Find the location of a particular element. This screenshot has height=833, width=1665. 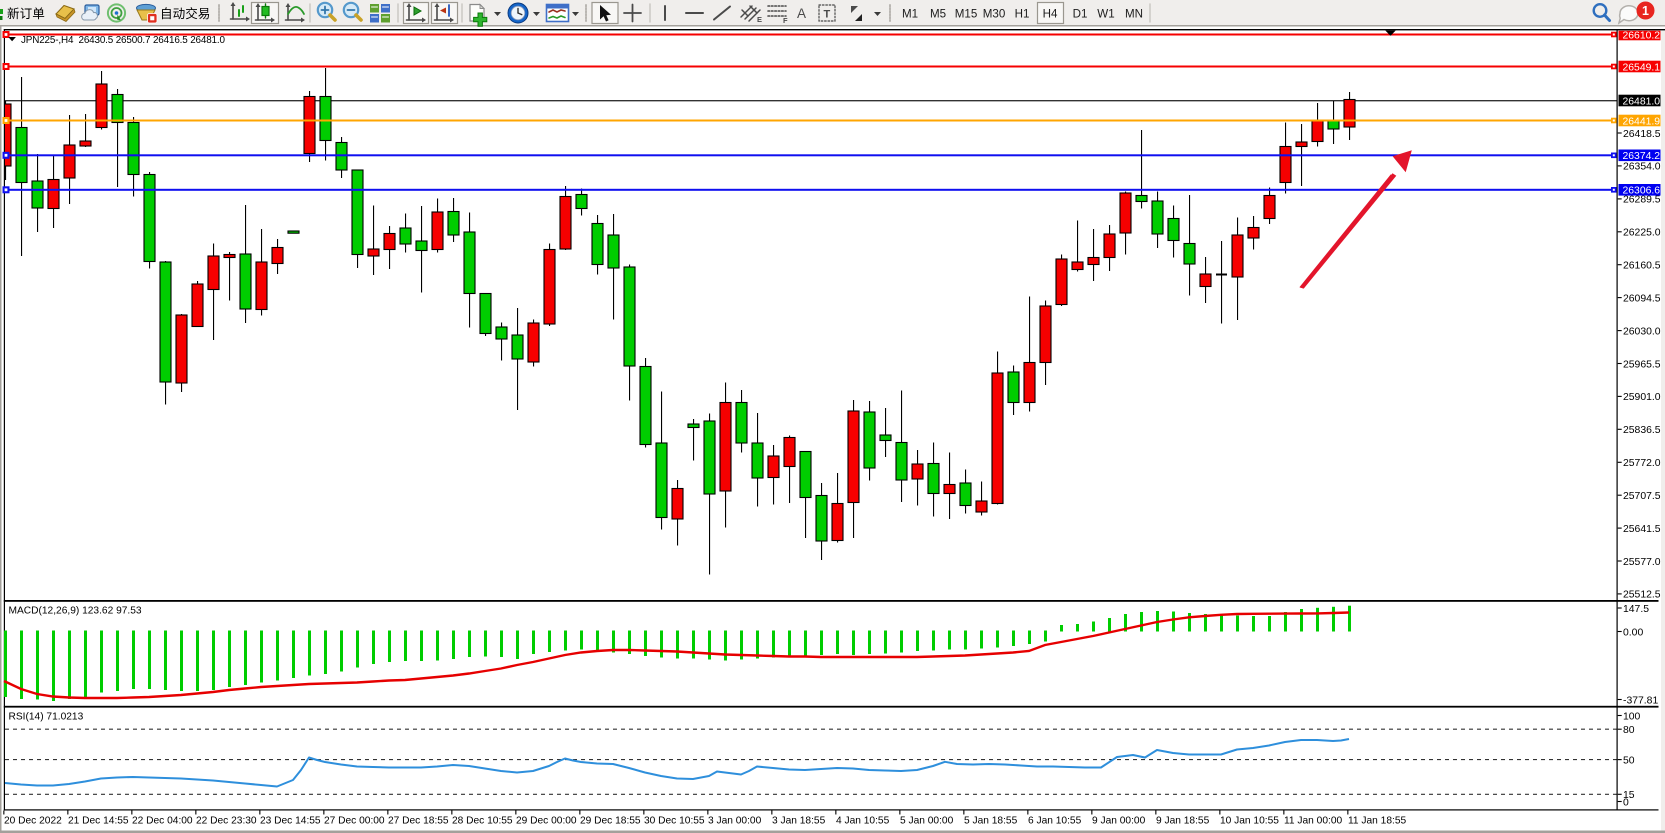

svg-text: 1 is located at coordinates (1645, 11).